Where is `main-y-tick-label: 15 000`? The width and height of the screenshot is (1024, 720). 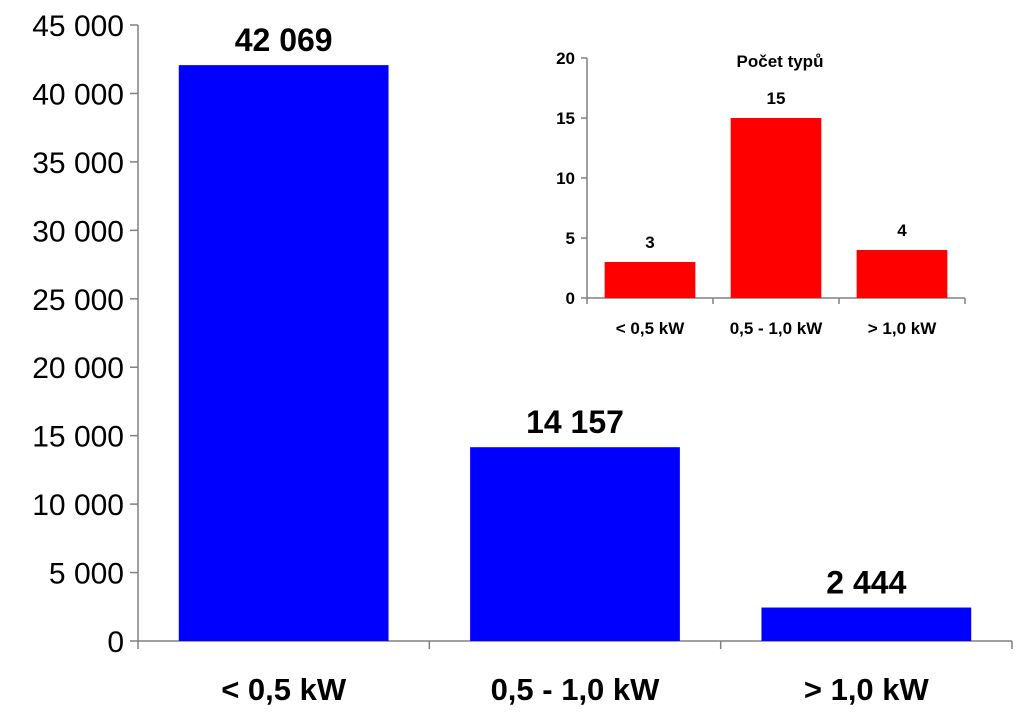 main-y-tick-label: 15 000 is located at coordinates (78, 437).